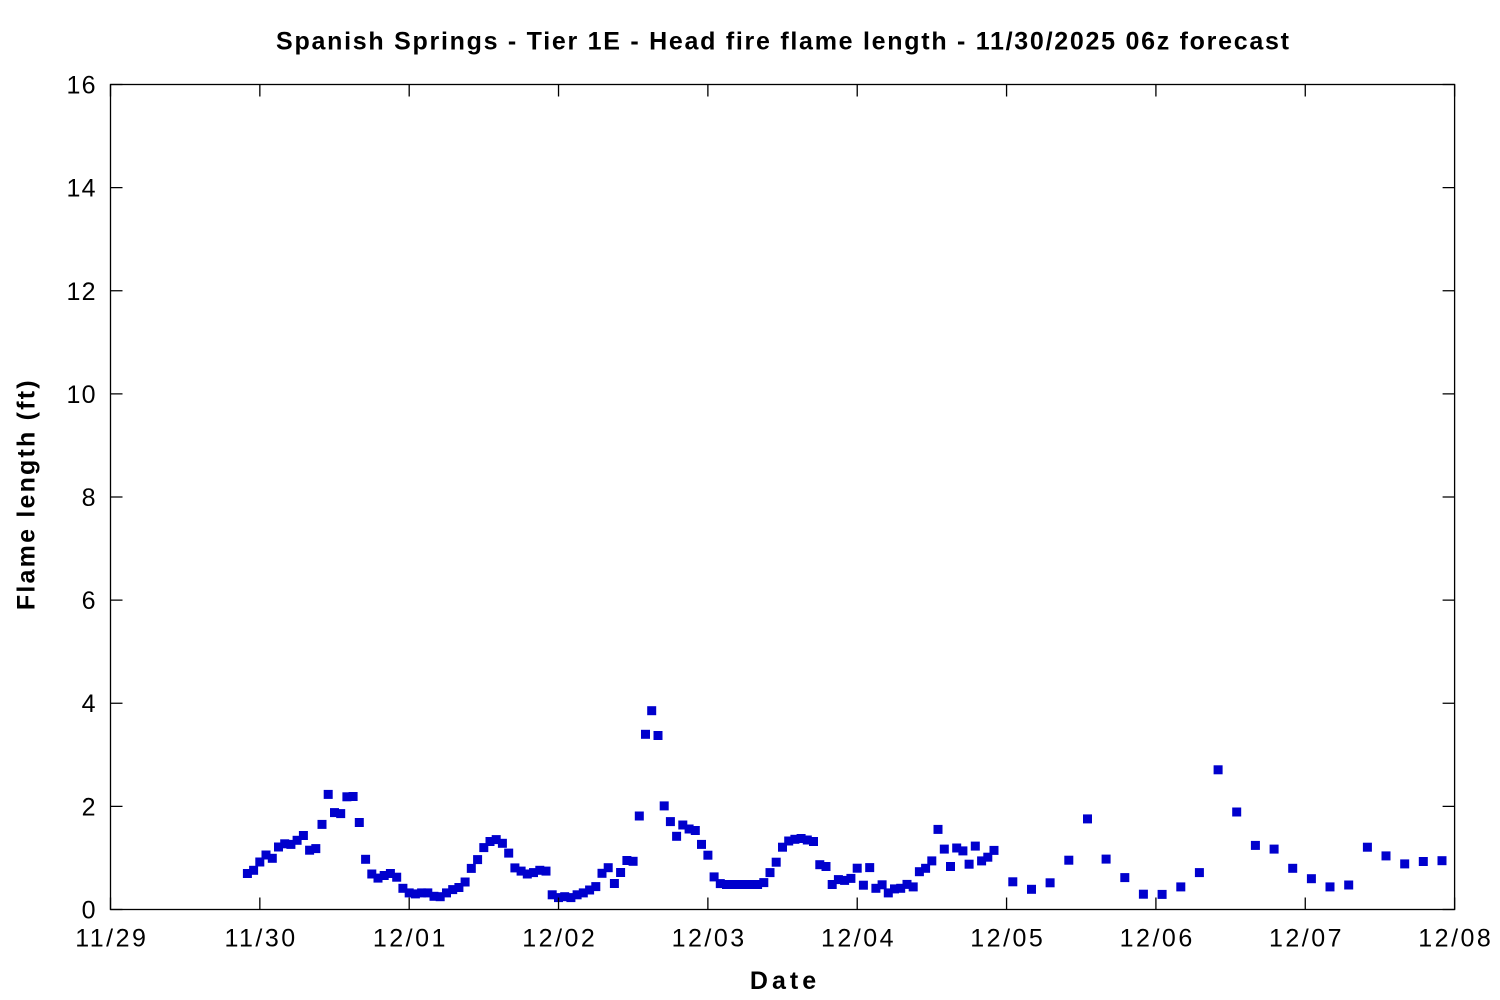  I want to click on svg-text: 12/02, so click(559, 939).